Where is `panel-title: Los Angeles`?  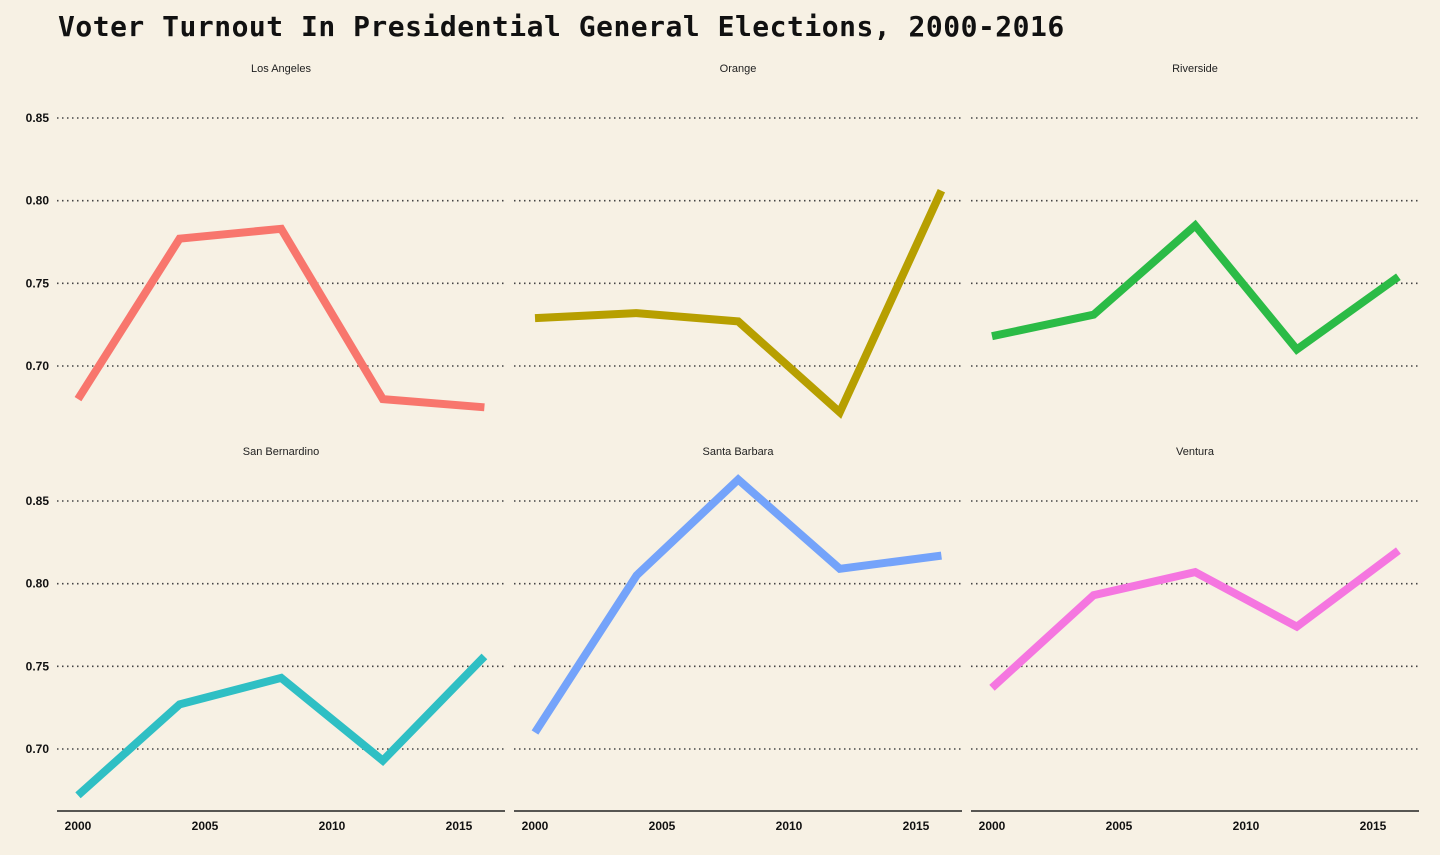
panel-title: Los Angeles is located at coordinates (281, 69).